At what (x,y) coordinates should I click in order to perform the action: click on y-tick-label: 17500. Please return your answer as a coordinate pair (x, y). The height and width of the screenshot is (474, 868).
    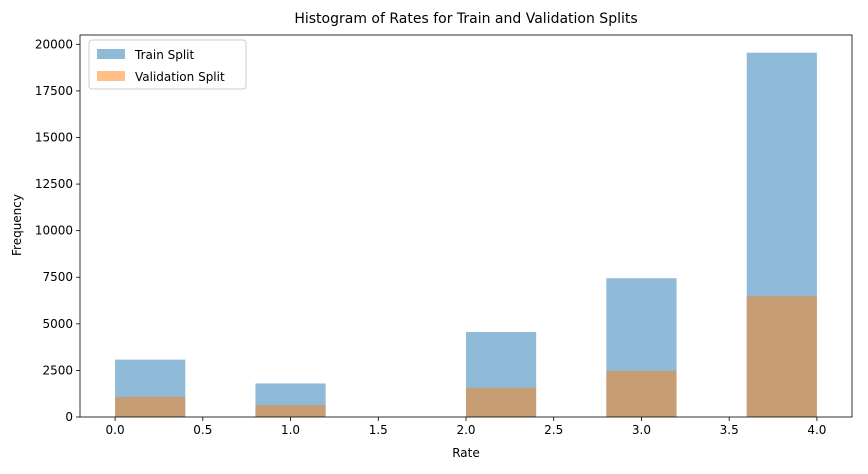
    Looking at the image, I should click on (54, 91).